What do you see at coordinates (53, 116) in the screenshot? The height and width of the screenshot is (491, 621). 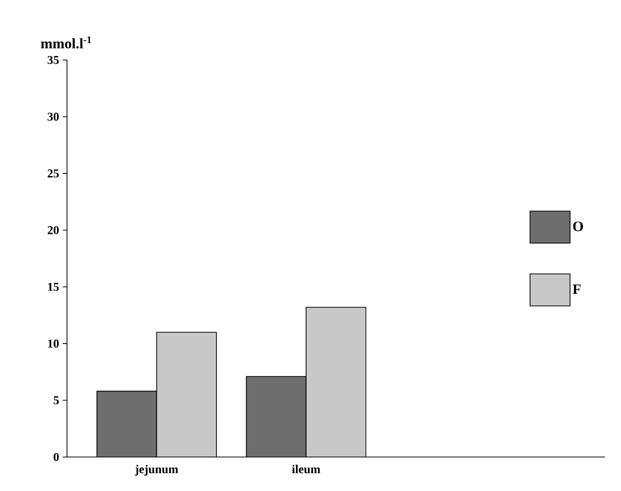 I see `y-tick-label: 30` at bounding box center [53, 116].